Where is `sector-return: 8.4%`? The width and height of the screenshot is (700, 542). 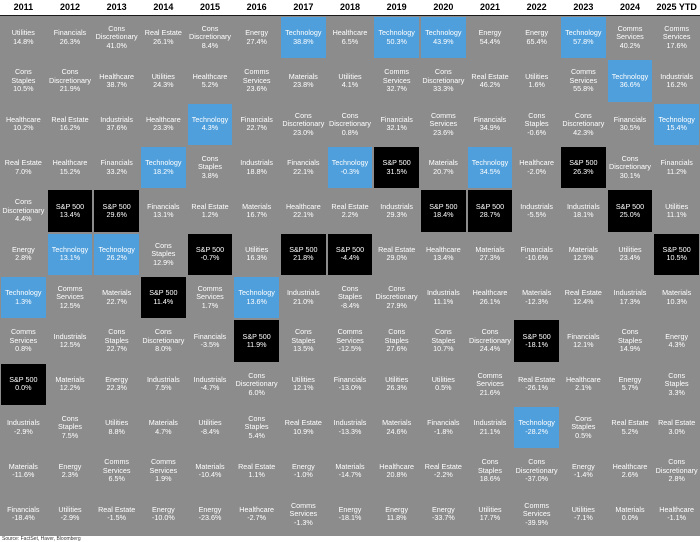
sector-return: 8.4% is located at coordinates (210, 45).